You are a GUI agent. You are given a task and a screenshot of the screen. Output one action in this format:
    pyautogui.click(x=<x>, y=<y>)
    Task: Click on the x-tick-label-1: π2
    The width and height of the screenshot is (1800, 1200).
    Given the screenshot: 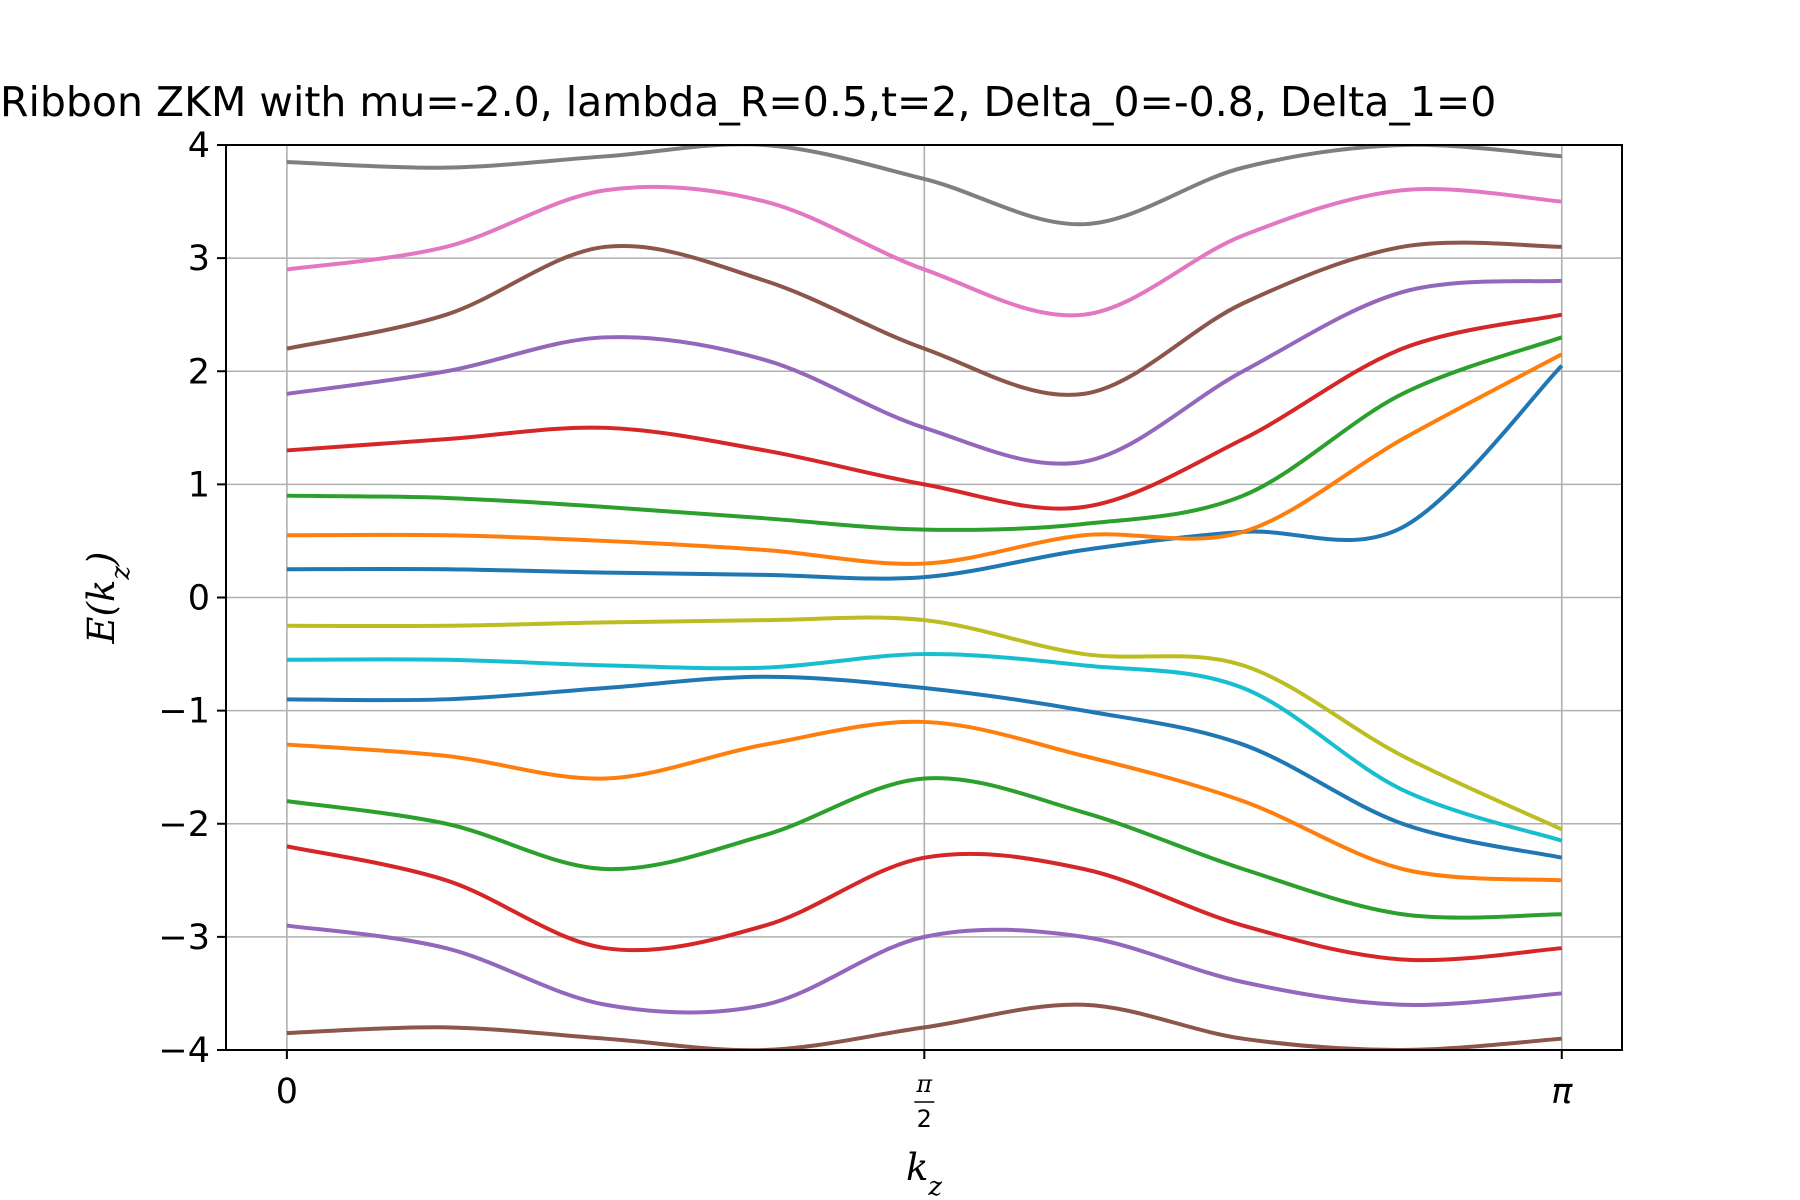 What is the action you would take?
    pyautogui.click(x=924, y=1101)
    